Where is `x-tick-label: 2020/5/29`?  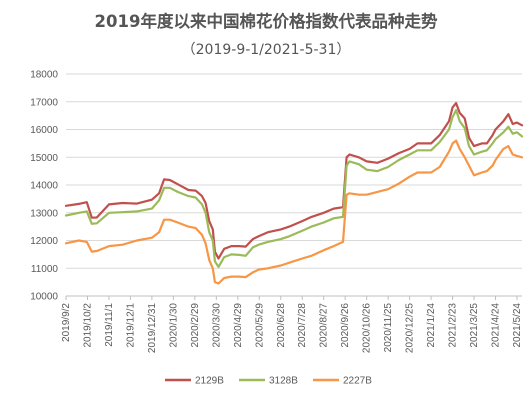 x-tick-label: 2020/5/29 is located at coordinates (259, 325).